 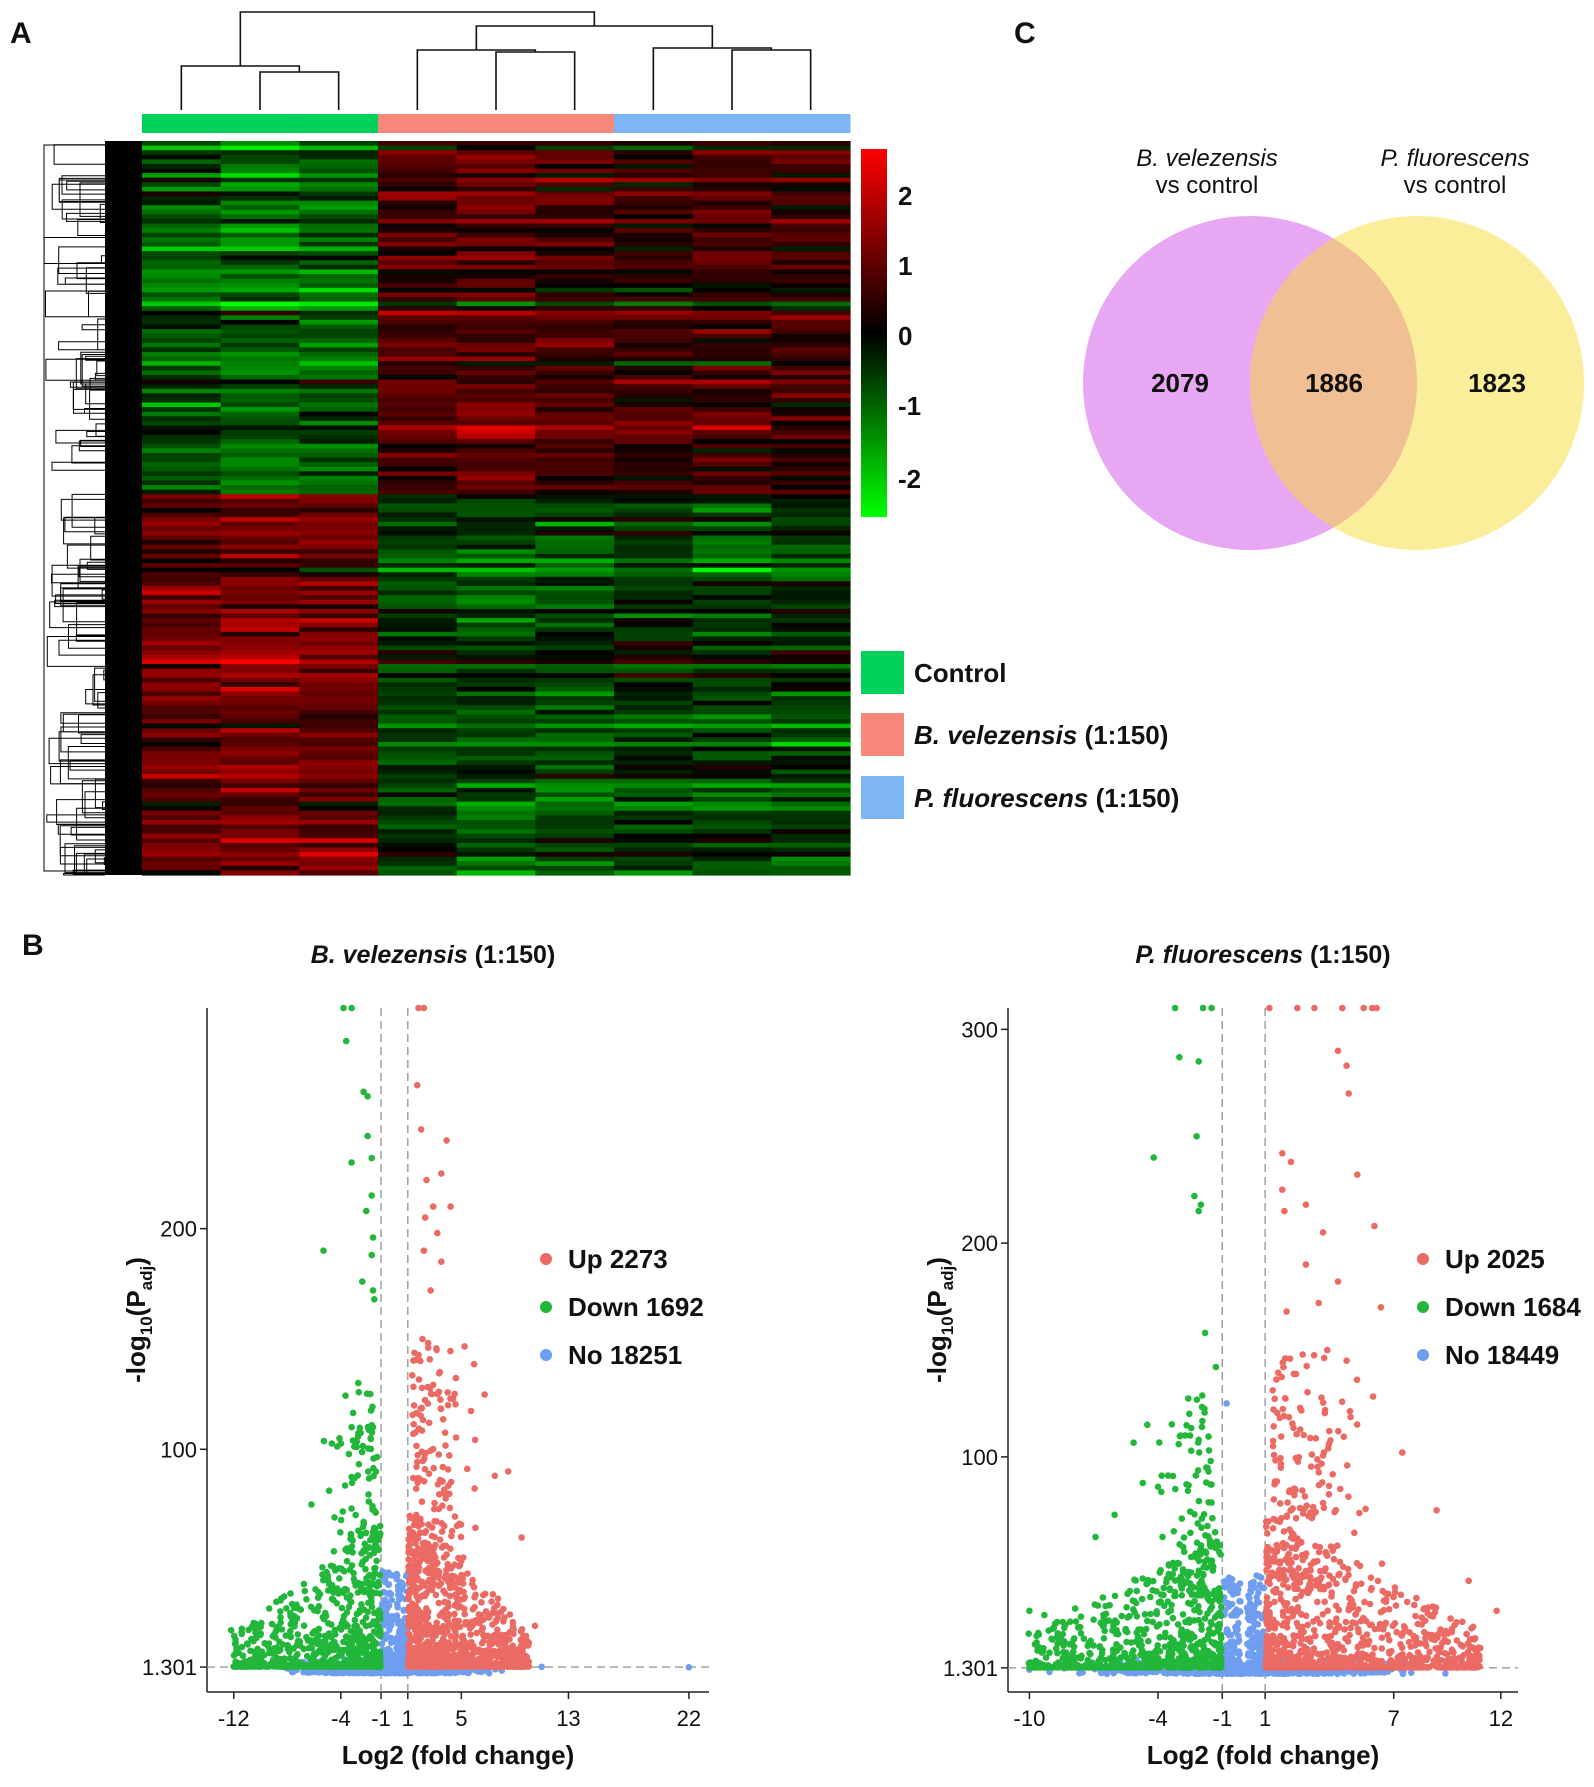 I want to click on dendrogram-branch, so click(x=299, y=90).